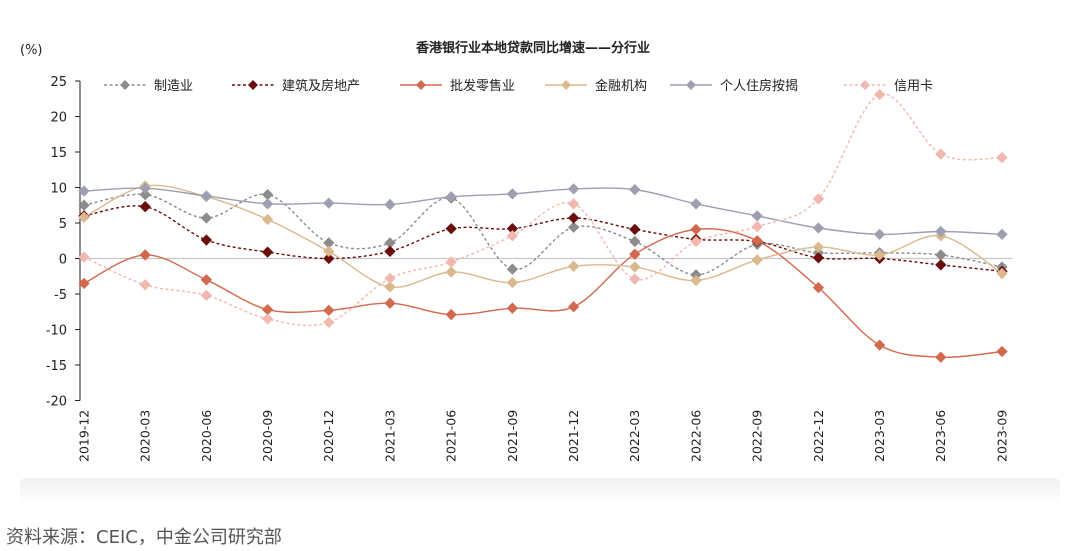 Image resolution: width=1080 pixels, height=551 pixels. What do you see at coordinates (540, 491) in the screenshot?
I see `decorative-shadow-band` at bounding box center [540, 491].